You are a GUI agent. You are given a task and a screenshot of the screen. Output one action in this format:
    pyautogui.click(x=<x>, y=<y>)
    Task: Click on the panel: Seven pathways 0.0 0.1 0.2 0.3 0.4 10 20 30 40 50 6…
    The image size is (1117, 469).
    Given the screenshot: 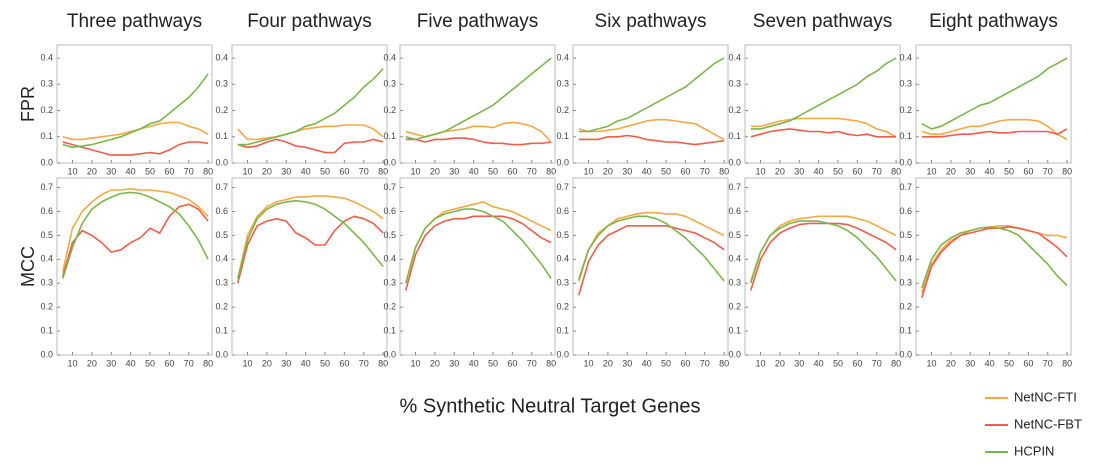 What is the action you would take?
    pyautogui.click(x=814, y=93)
    